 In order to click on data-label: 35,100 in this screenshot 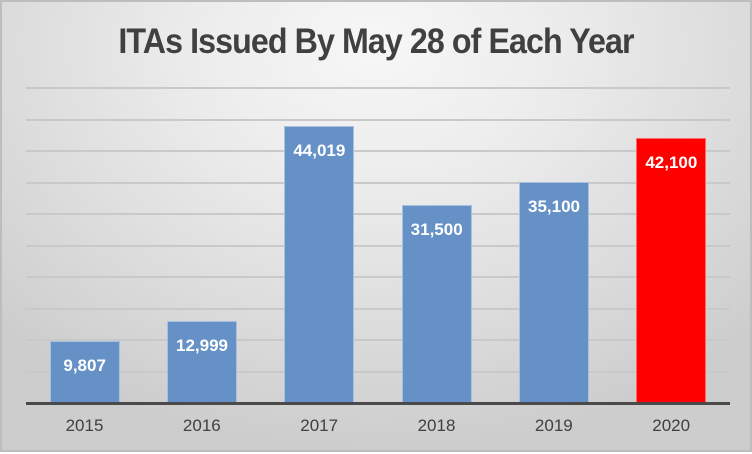, I will do `click(554, 206)`.